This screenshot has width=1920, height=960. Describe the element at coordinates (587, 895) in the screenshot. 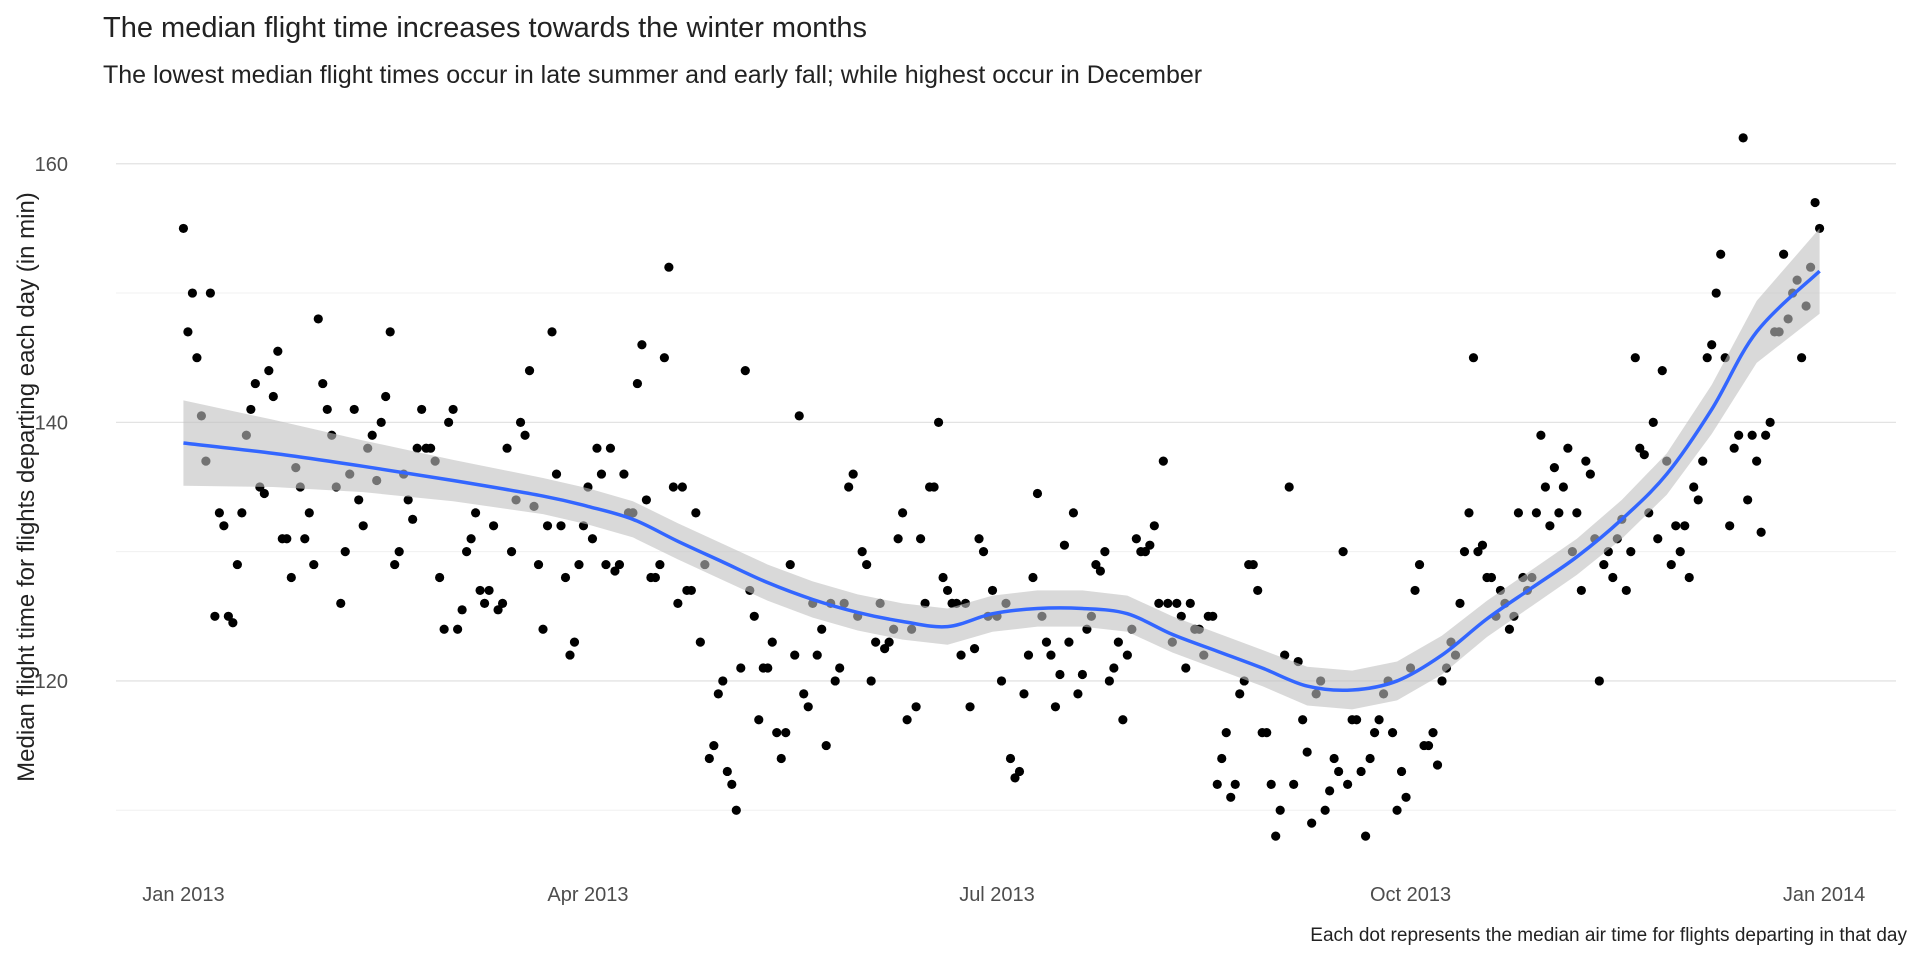

I see `x-tick-label: Apr 2013` at that location.